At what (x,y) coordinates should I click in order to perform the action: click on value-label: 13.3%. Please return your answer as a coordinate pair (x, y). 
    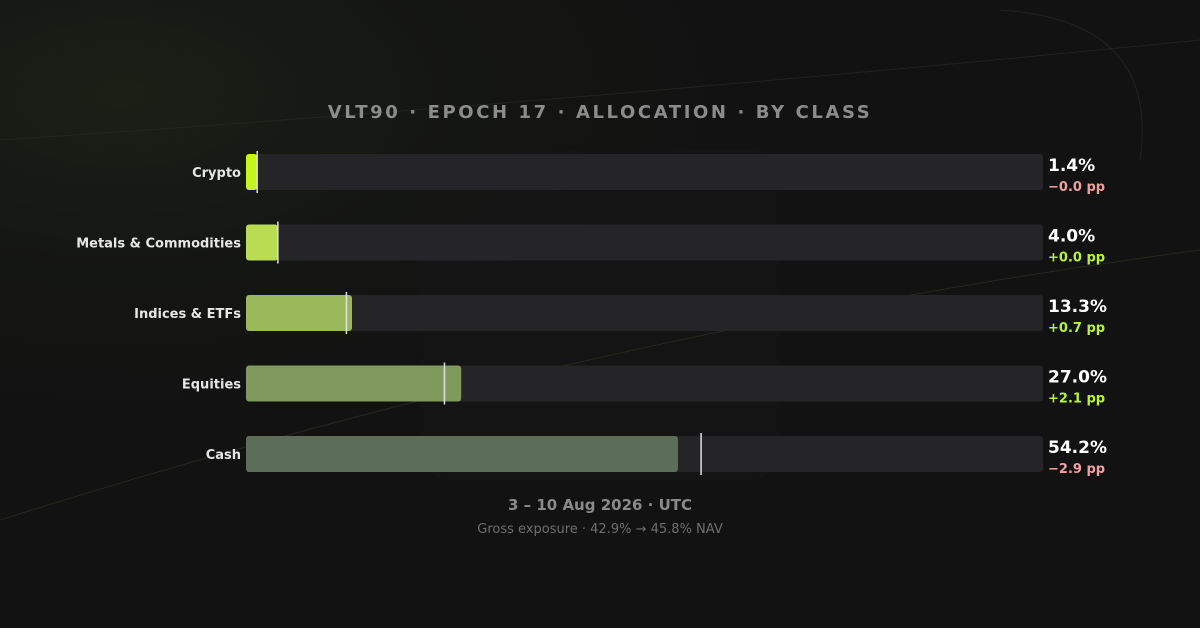
    Looking at the image, I should click on (1077, 307).